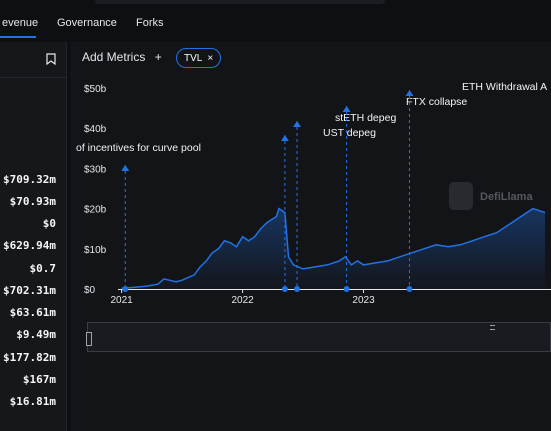 The height and width of the screenshot is (431, 551). What do you see at coordinates (29, 357) in the screenshot?
I see `stat-value: $177.82m` at bounding box center [29, 357].